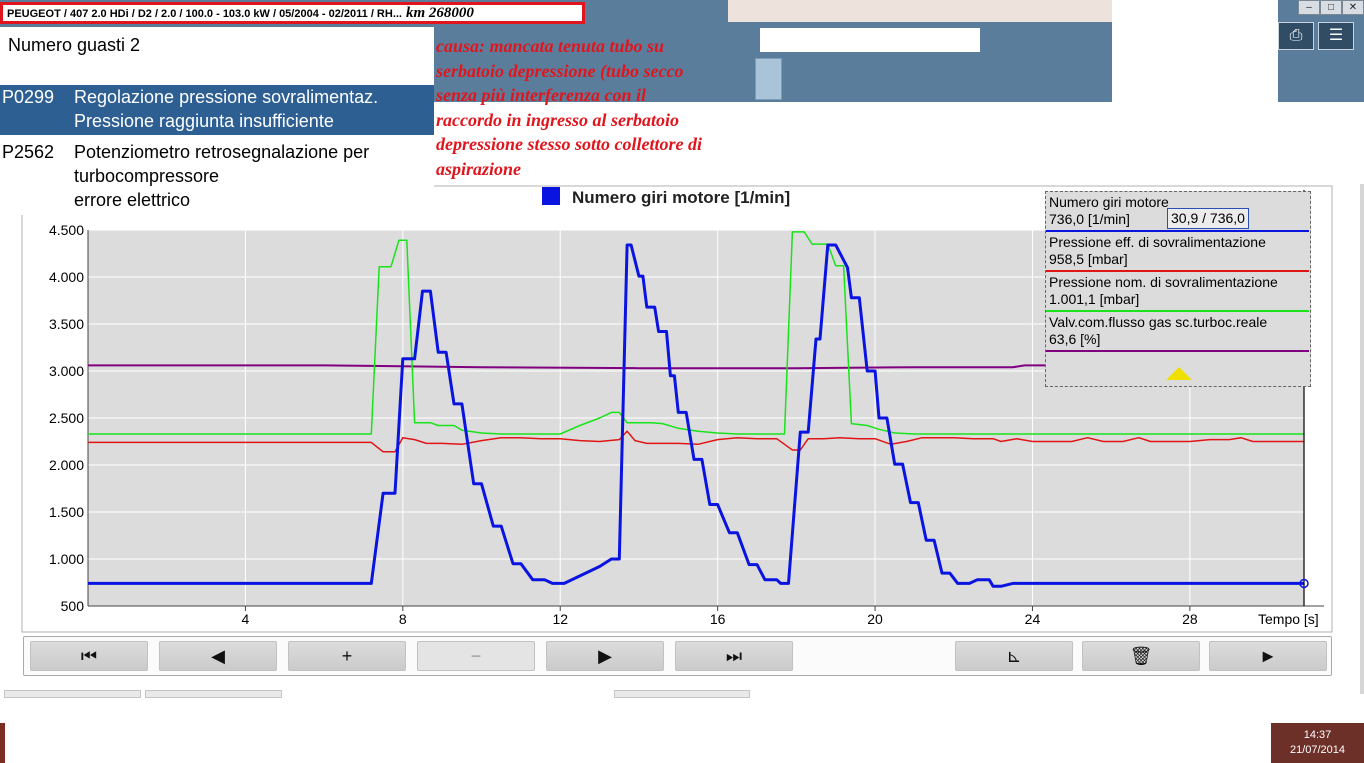  Describe the element at coordinates (66, 512) in the screenshot. I see `y-tick-label: 1.500` at that location.